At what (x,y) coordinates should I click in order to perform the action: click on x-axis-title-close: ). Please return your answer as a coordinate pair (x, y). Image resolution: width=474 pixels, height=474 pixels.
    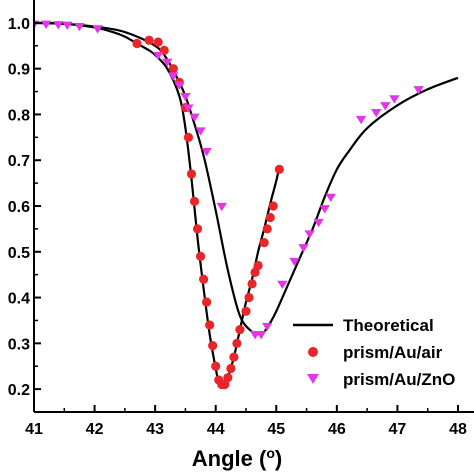
    Looking at the image, I should click on (278, 458).